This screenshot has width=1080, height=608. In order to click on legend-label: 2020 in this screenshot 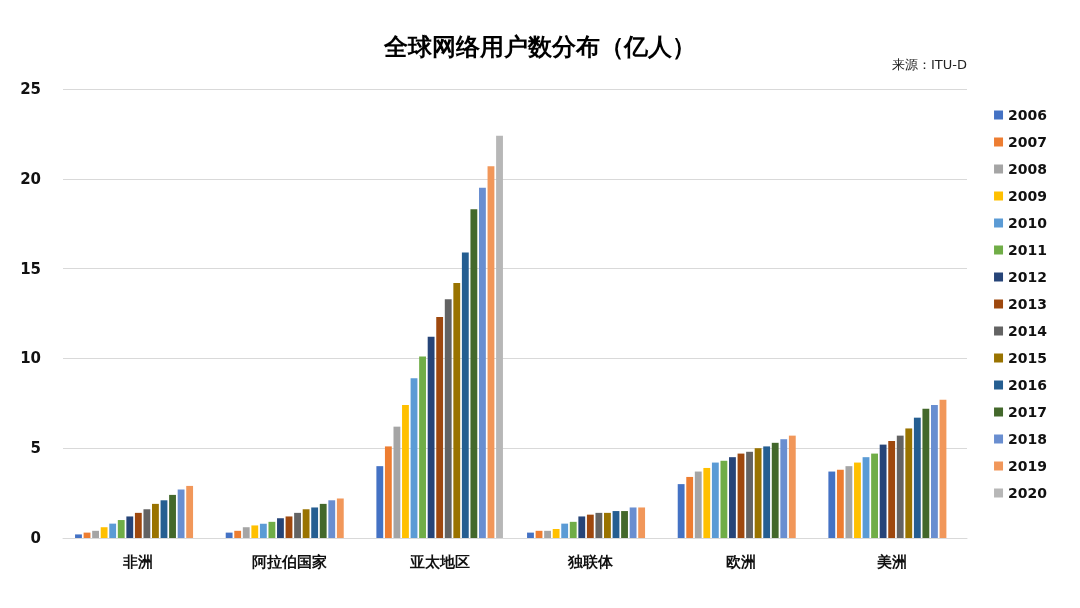, I will do `click(1028, 493)`.